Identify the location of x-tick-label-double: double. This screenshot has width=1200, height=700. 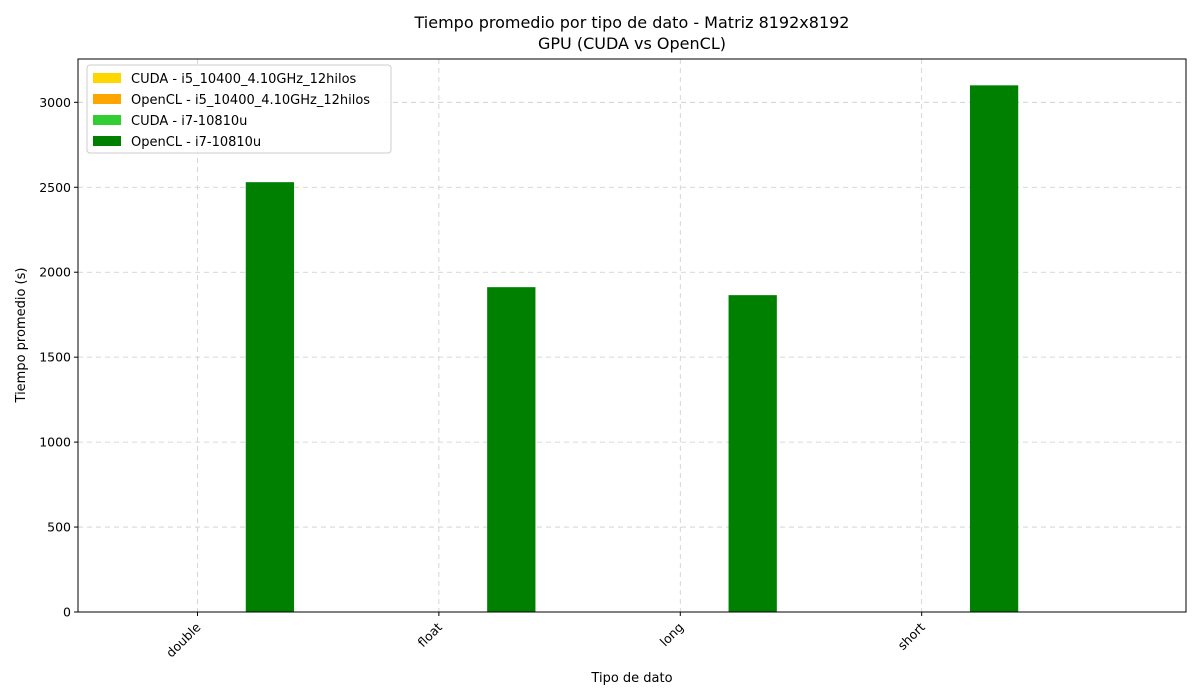
(183, 639).